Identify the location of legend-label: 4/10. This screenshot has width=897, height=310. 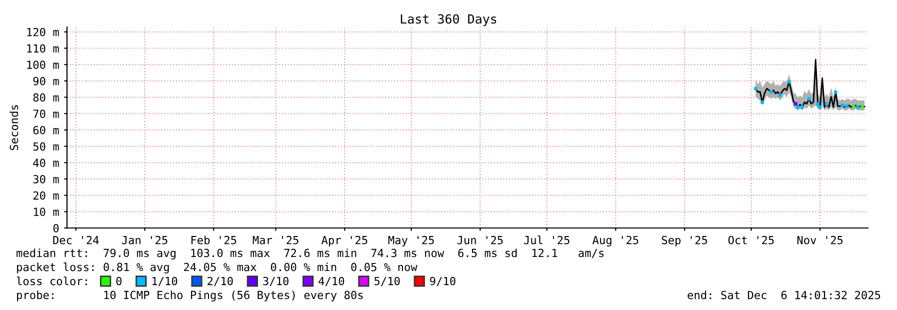
(331, 281).